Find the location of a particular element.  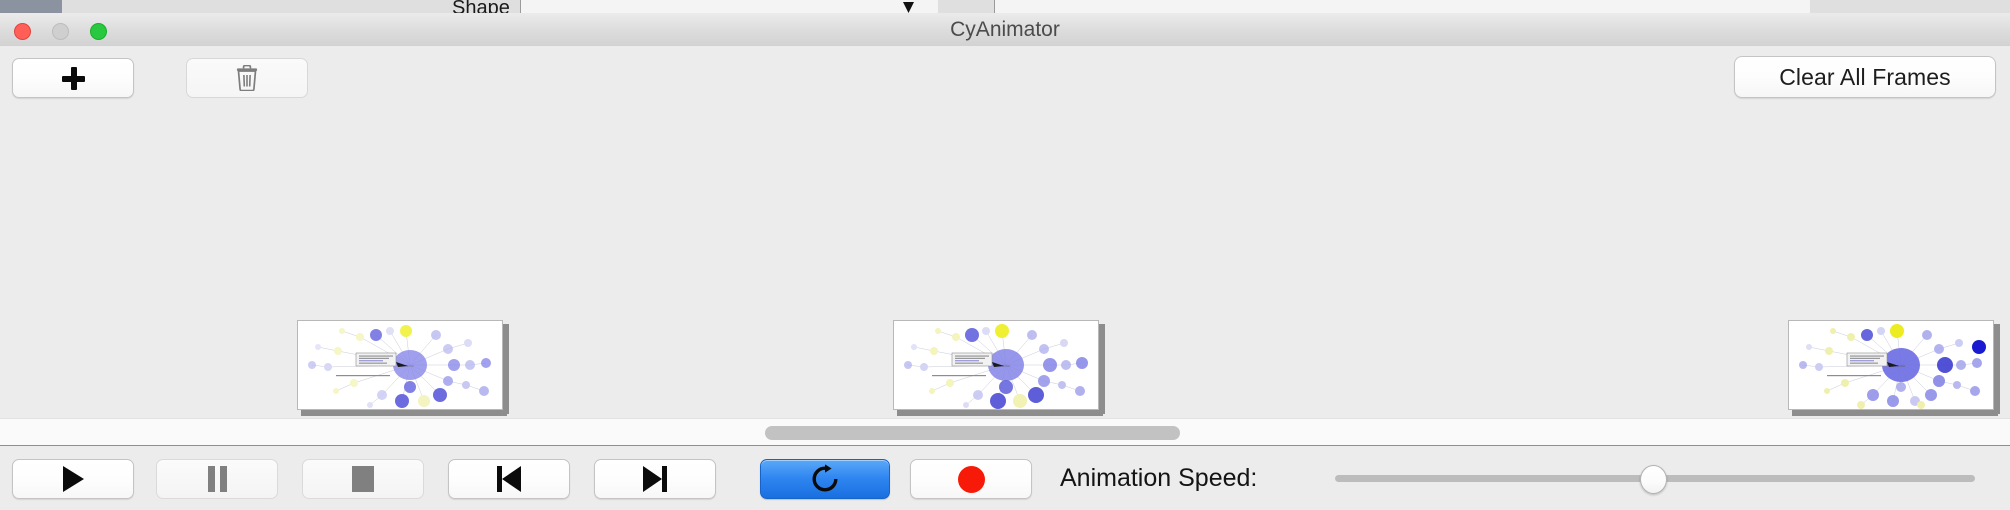

maximize-button is located at coordinates (98, 31).